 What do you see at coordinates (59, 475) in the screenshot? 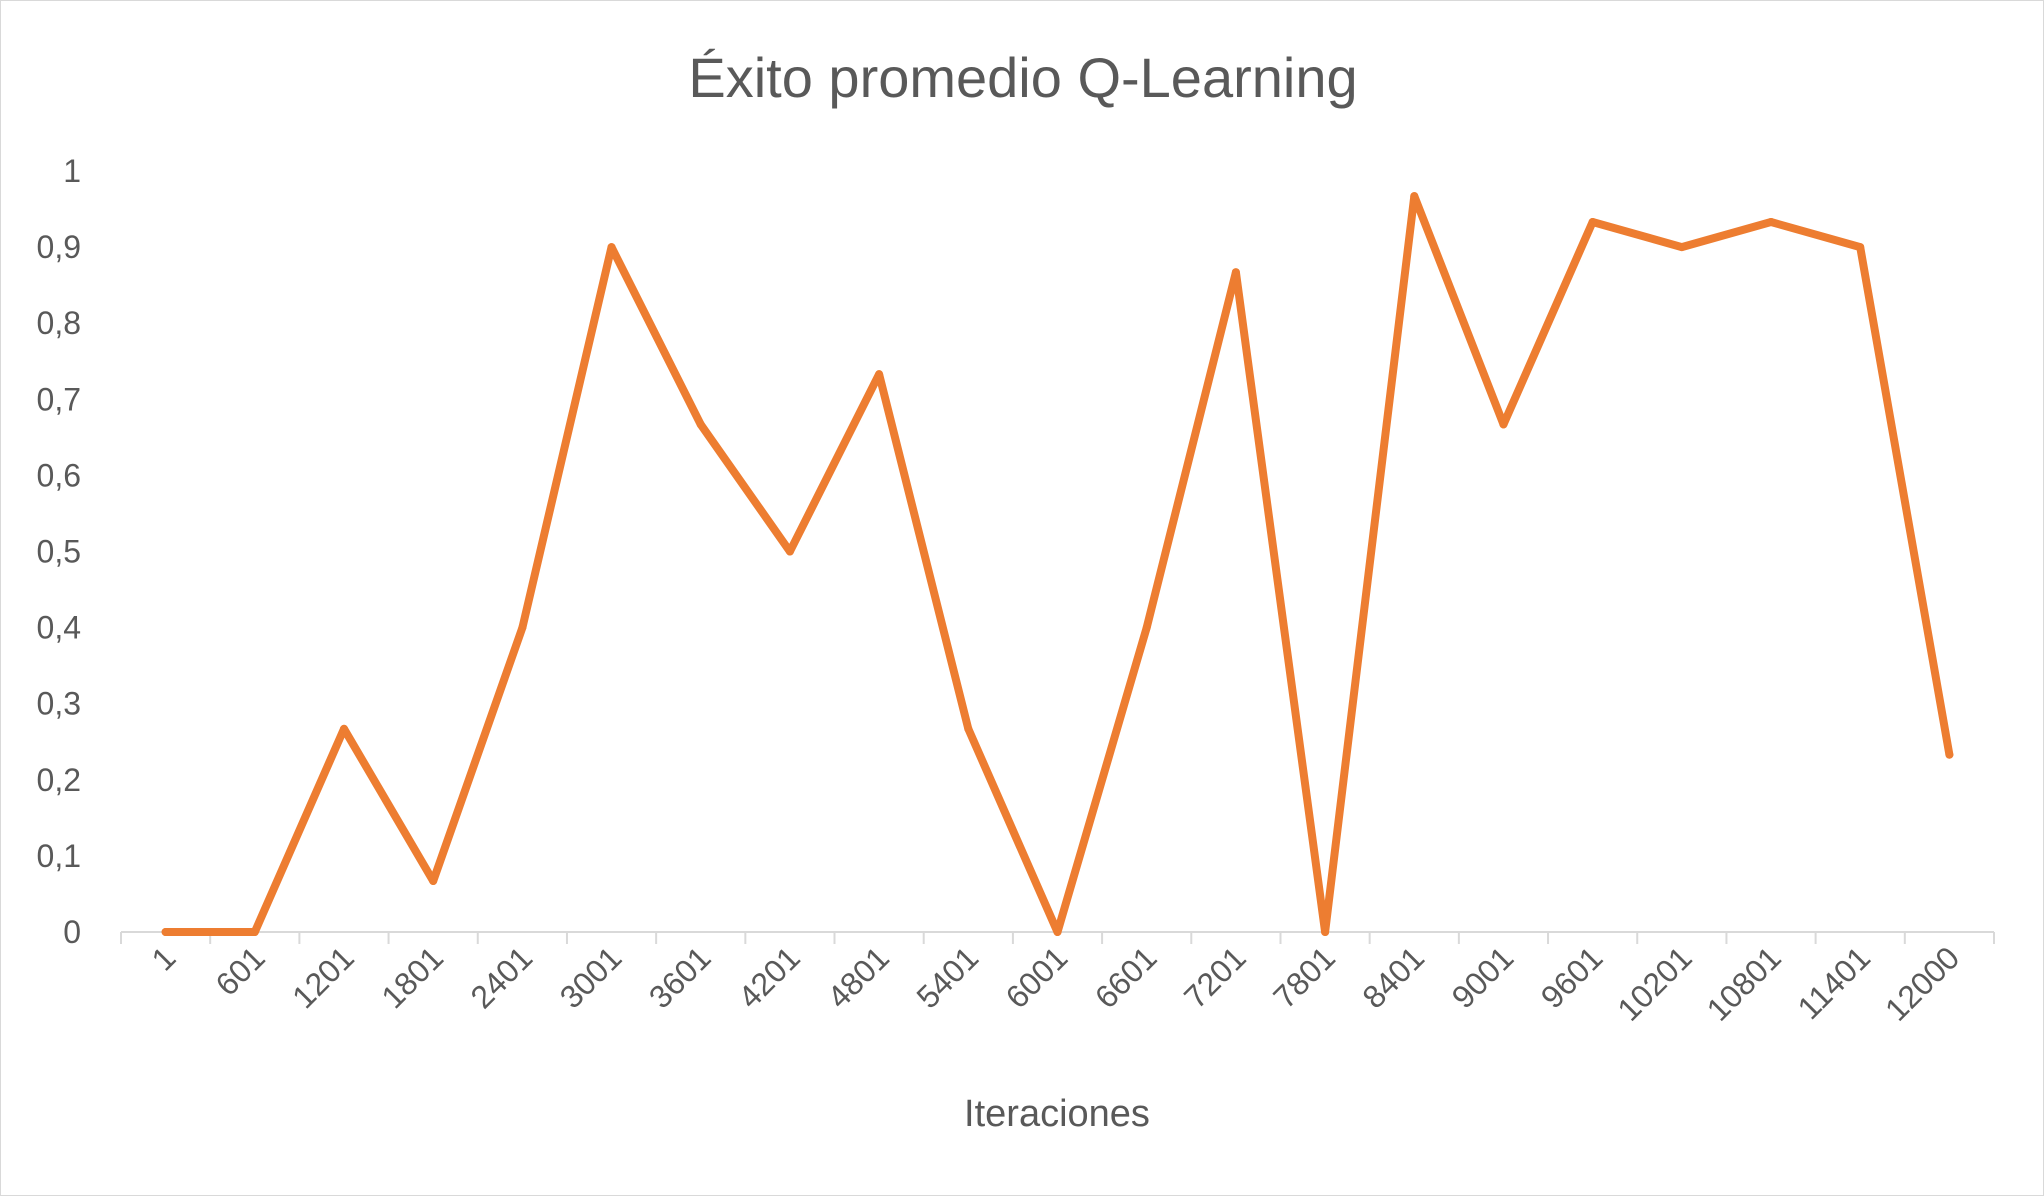
I see `y-tick-label: 0,6` at bounding box center [59, 475].